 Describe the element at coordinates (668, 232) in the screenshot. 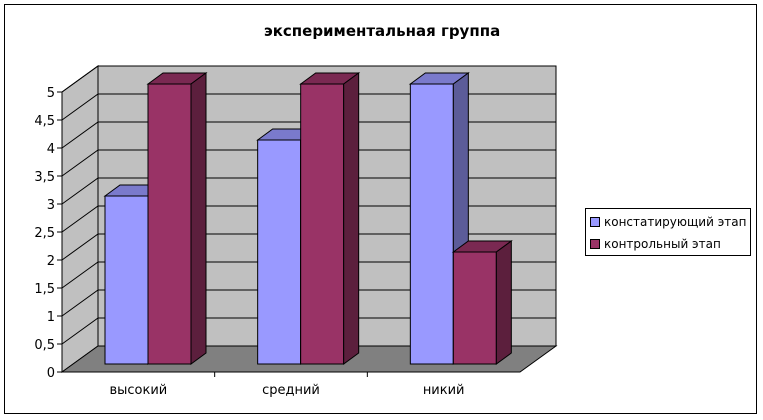

I see `legend: констатирующий этап контрольный этап` at that location.